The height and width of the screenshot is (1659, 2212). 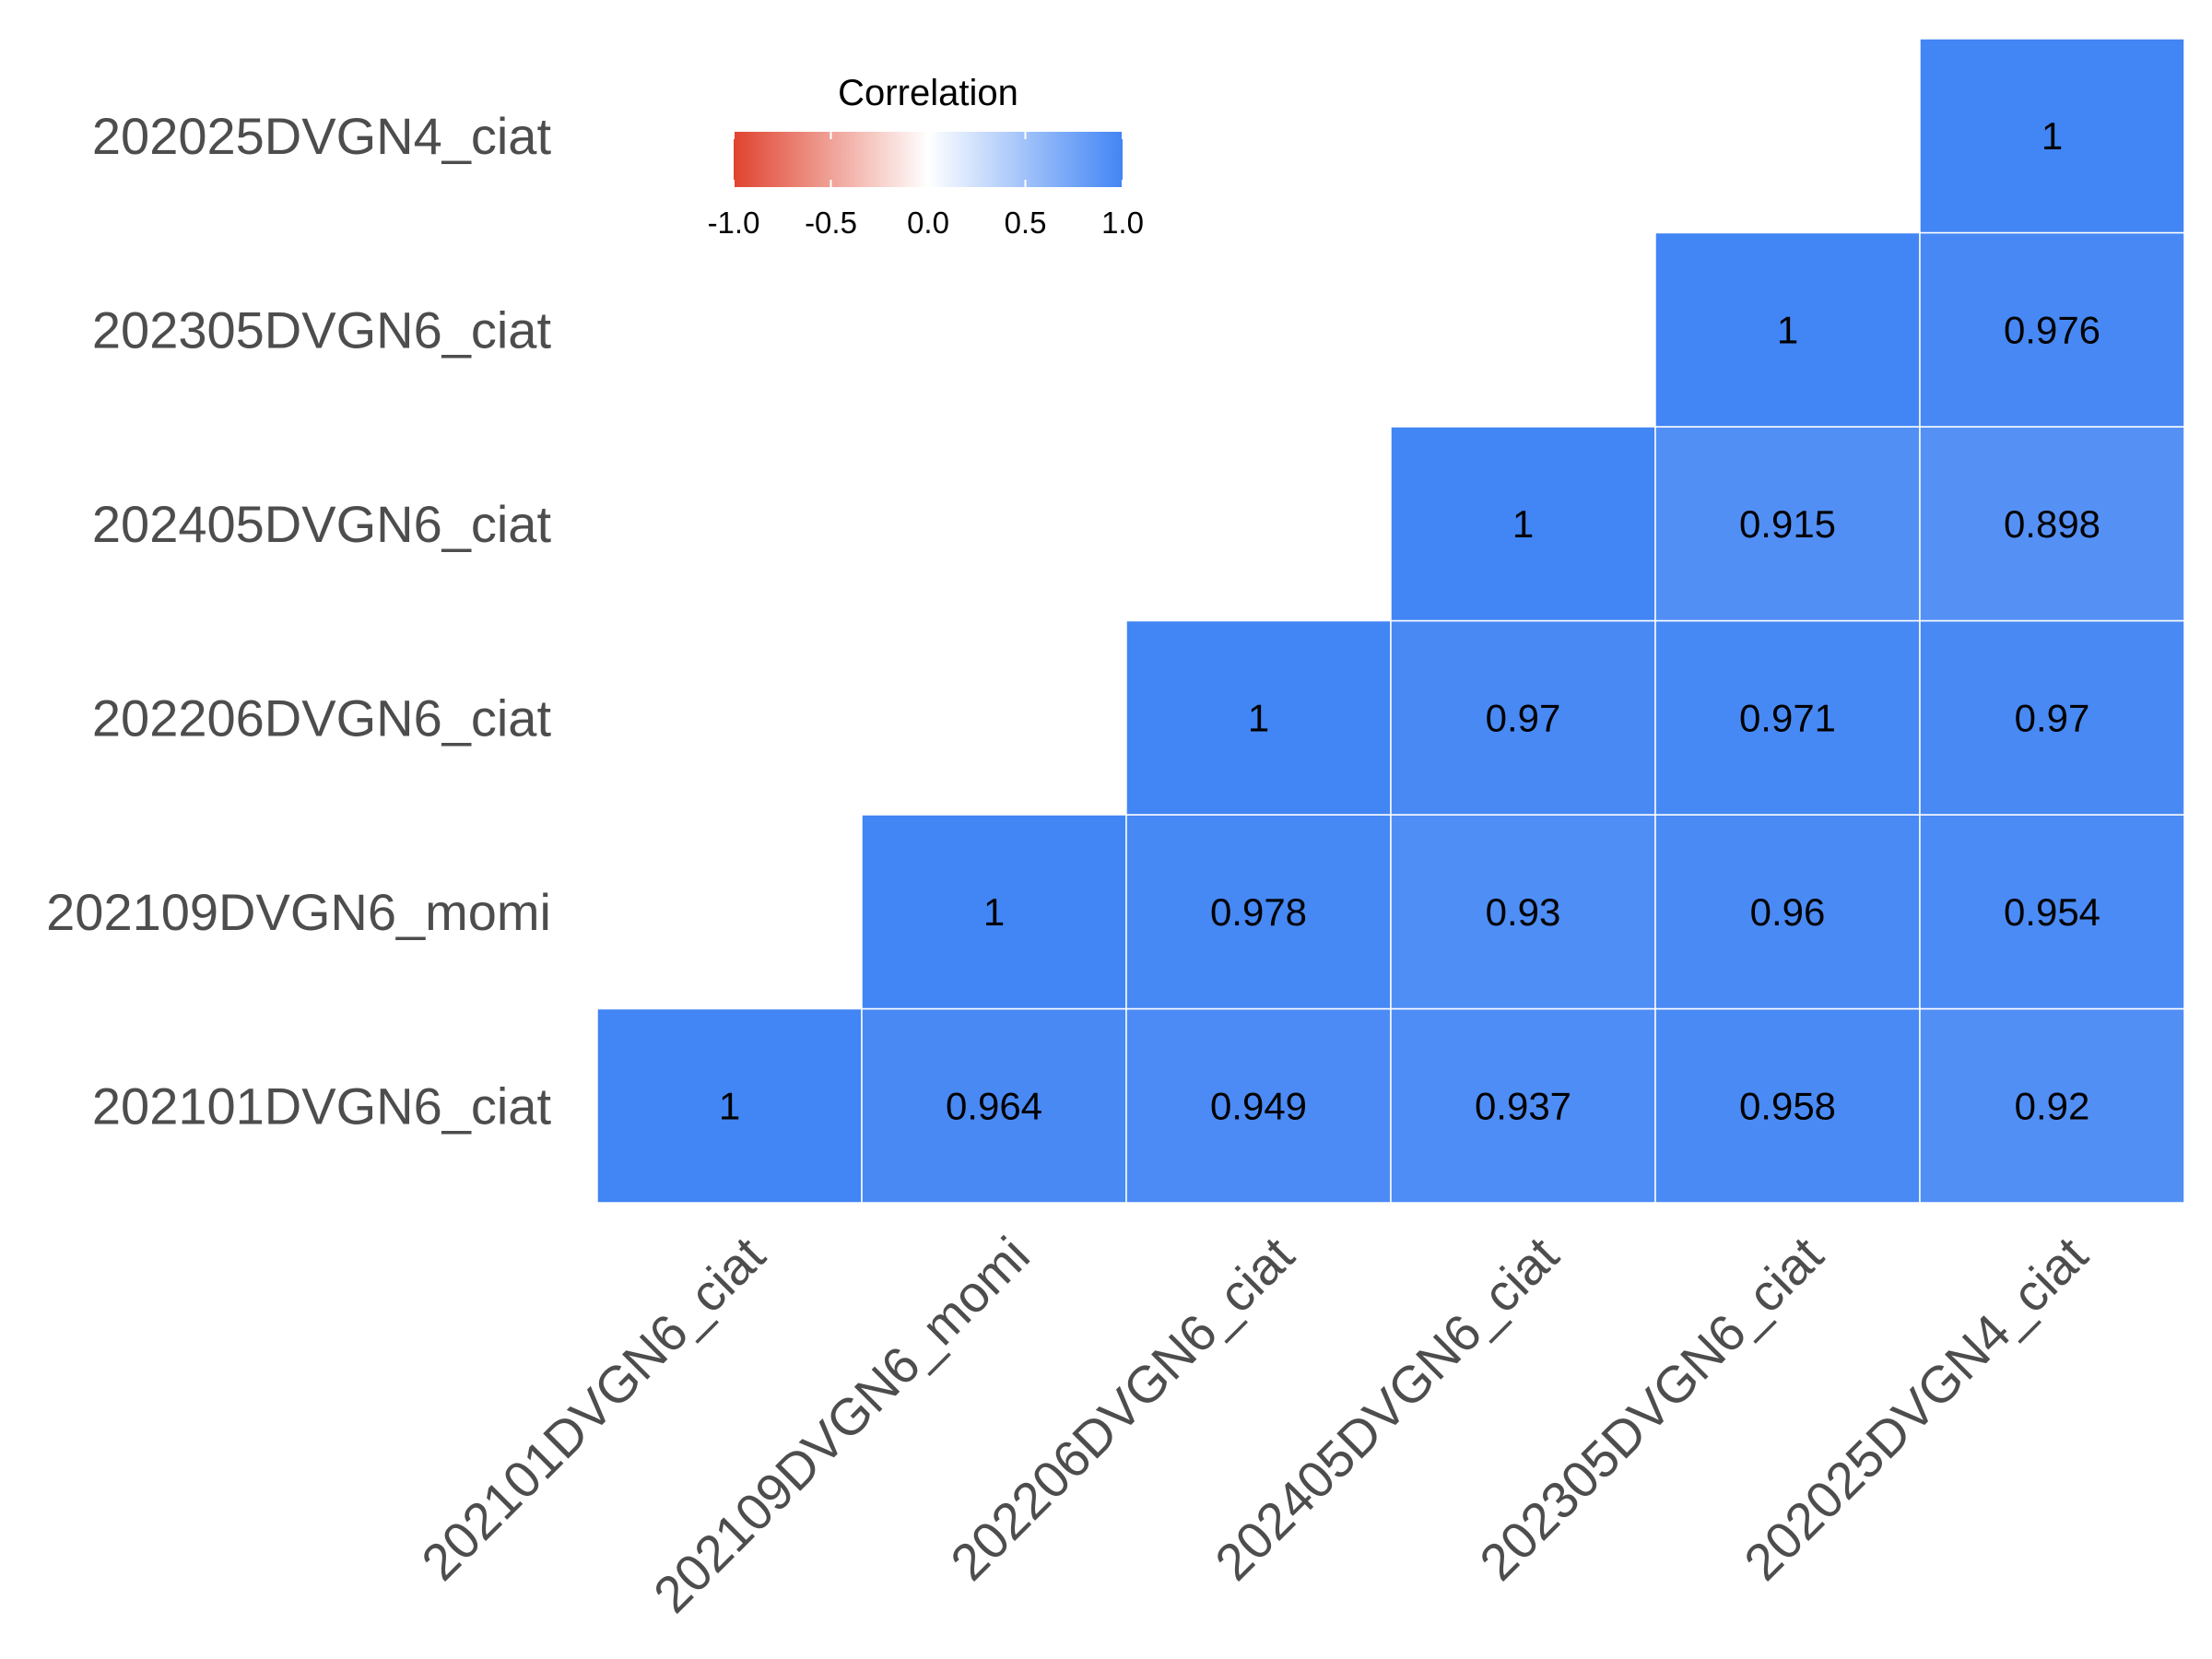 I want to click on legend-ticks: -1.0 -0.5 0.0 0.5 1.0, so click(x=926, y=186).